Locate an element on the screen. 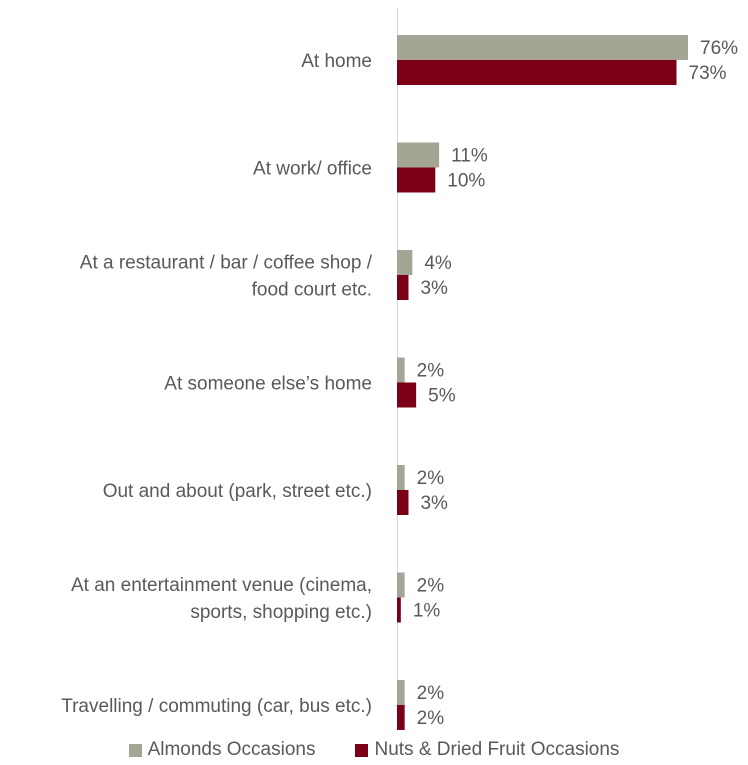 This screenshot has height=765, width=748. data-label: 5% is located at coordinates (442, 396).